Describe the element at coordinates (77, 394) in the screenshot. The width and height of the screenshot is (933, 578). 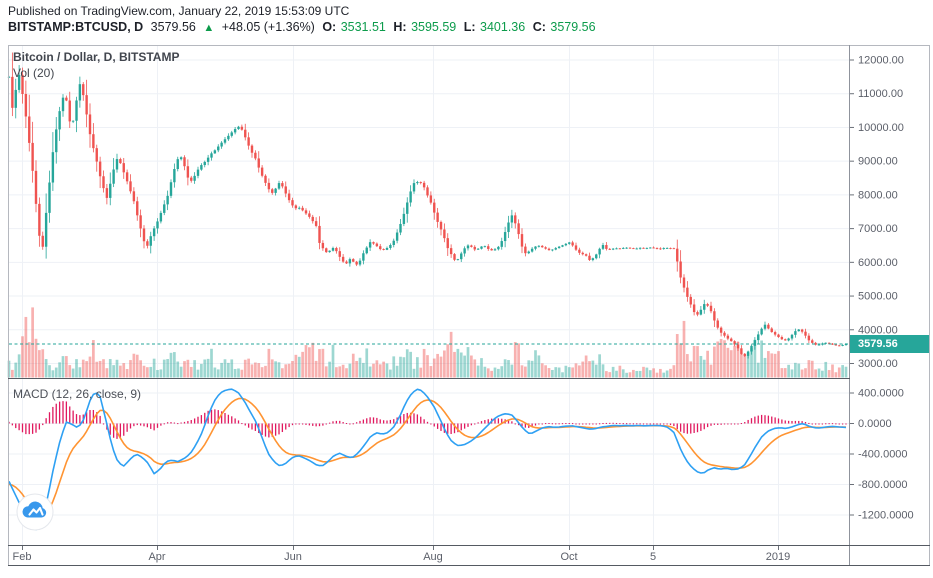
I see `macd-indicator-label: MACD (12, 26, close, 9)` at that location.